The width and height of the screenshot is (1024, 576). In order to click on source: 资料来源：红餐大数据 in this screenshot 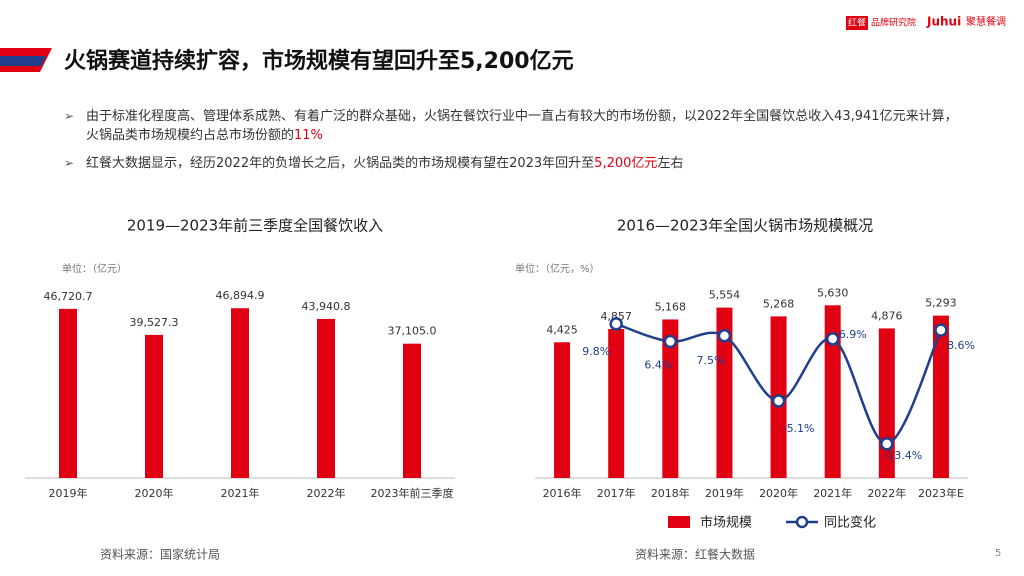, I will do `click(695, 554)`.